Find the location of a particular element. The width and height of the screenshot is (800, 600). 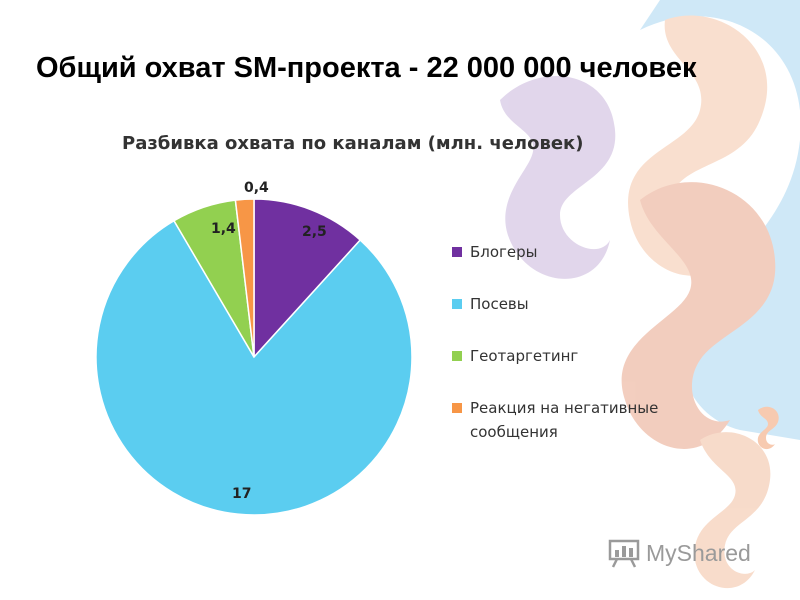

legend-swatch-seeding is located at coordinates (457, 304).